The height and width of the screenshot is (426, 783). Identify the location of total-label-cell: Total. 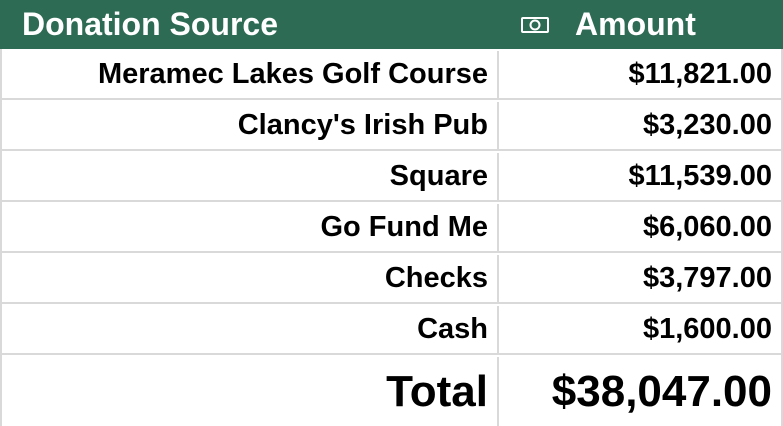
(437, 391).